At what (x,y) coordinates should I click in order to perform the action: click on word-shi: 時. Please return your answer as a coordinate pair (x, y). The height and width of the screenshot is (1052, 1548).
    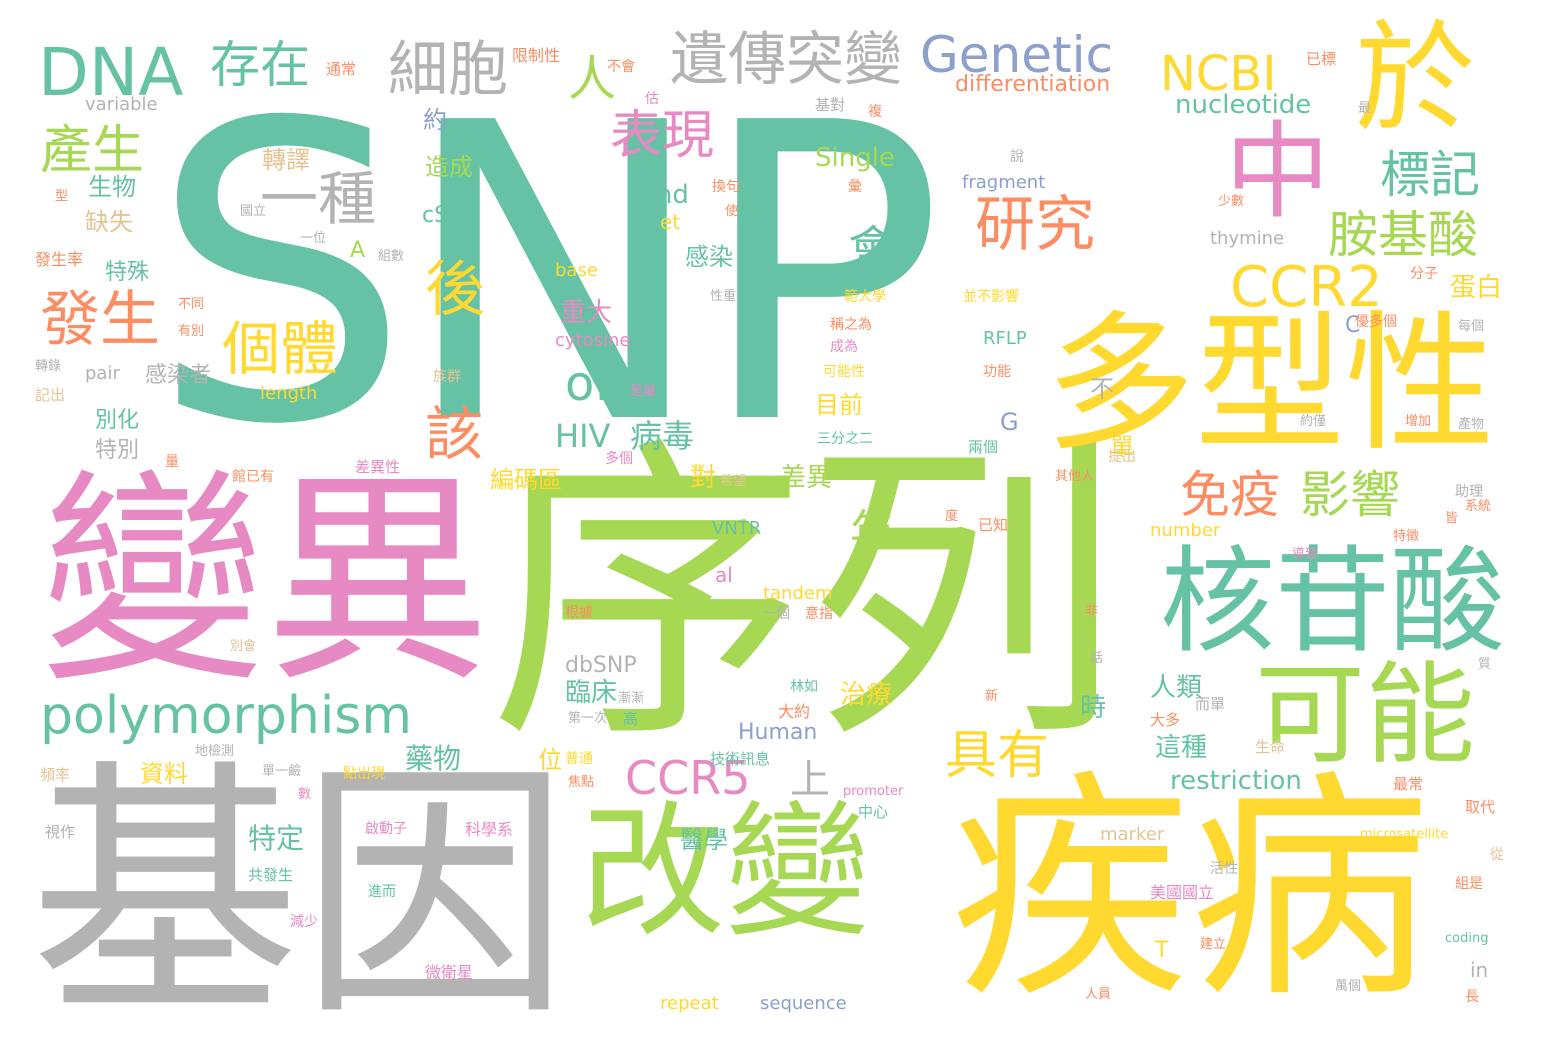
    Looking at the image, I should click on (1093, 708).